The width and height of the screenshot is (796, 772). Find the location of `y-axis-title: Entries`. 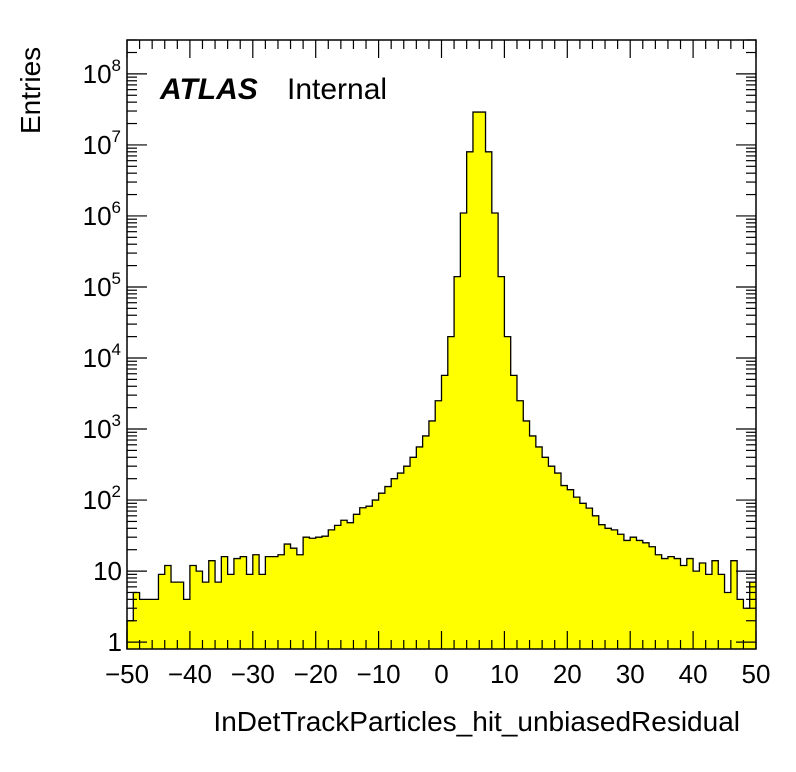

y-axis-title: Entries is located at coordinates (30, 90).